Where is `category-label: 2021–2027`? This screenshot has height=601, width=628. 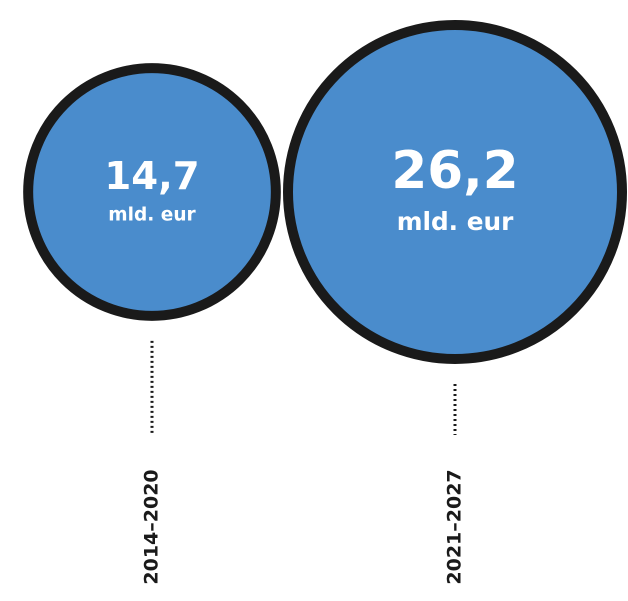 category-label: 2021–2027 is located at coordinates (455, 526).